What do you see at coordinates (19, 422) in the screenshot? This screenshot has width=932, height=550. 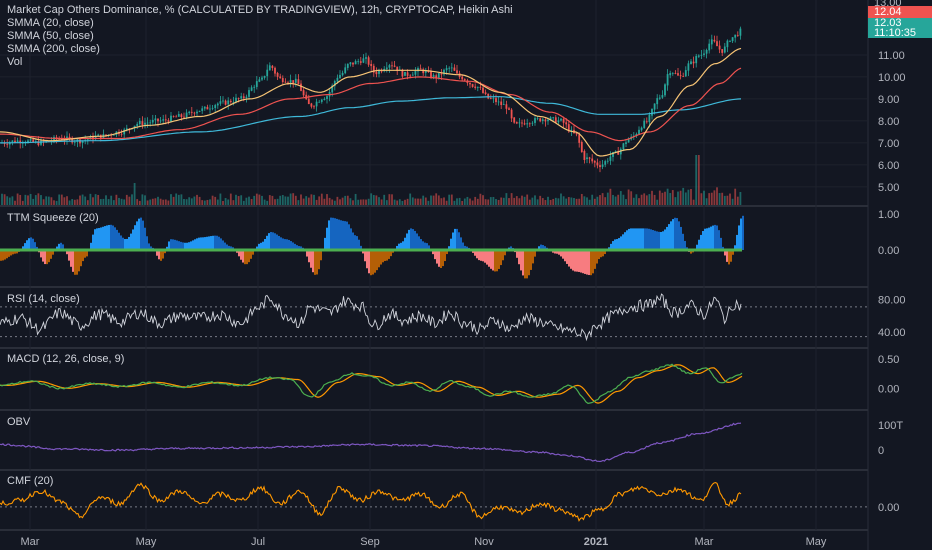 I see `legend-obv: OBV` at bounding box center [19, 422].